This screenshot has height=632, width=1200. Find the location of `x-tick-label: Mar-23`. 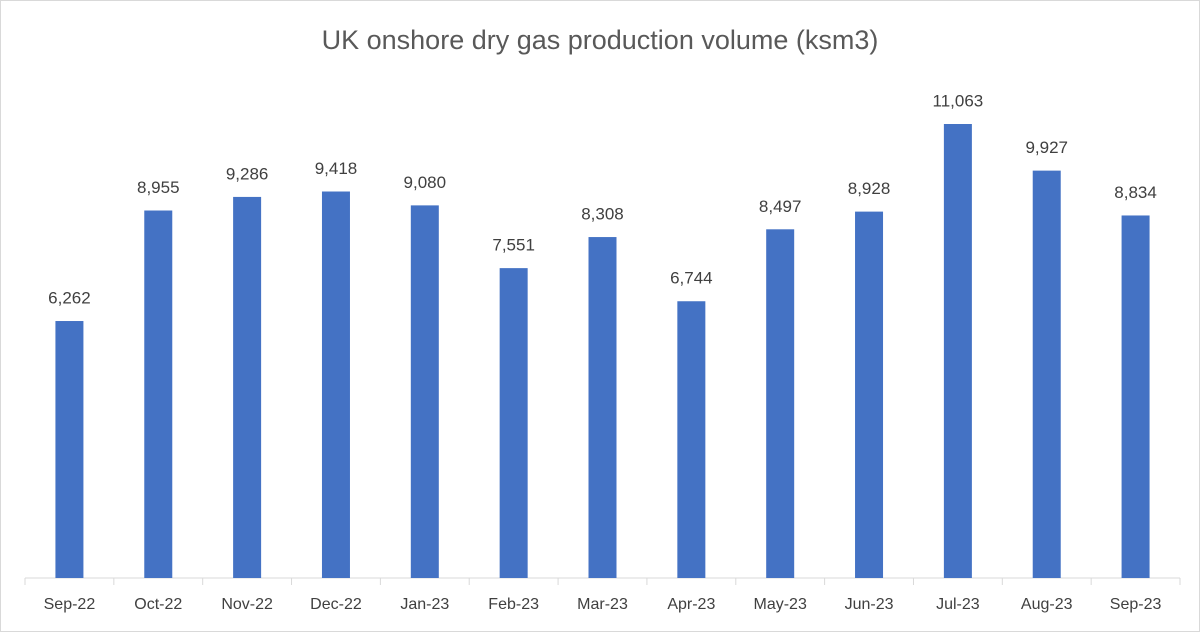

x-tick-label: Mar-23 is located at coordinates (602, 604).